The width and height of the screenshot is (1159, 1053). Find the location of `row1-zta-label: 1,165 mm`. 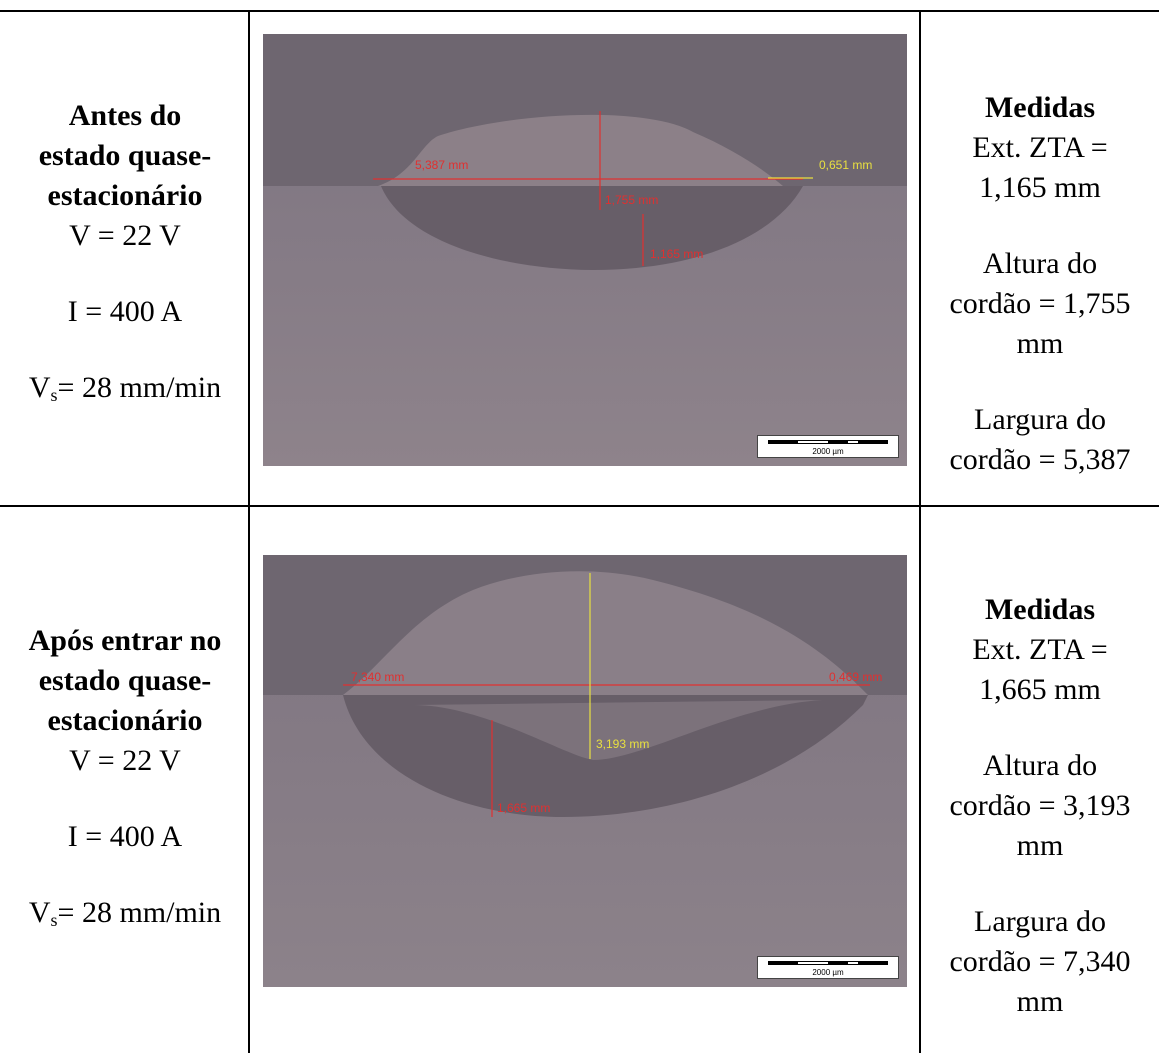

row1-zta-label: 1,165 mm is located at coordinates (676, 254).